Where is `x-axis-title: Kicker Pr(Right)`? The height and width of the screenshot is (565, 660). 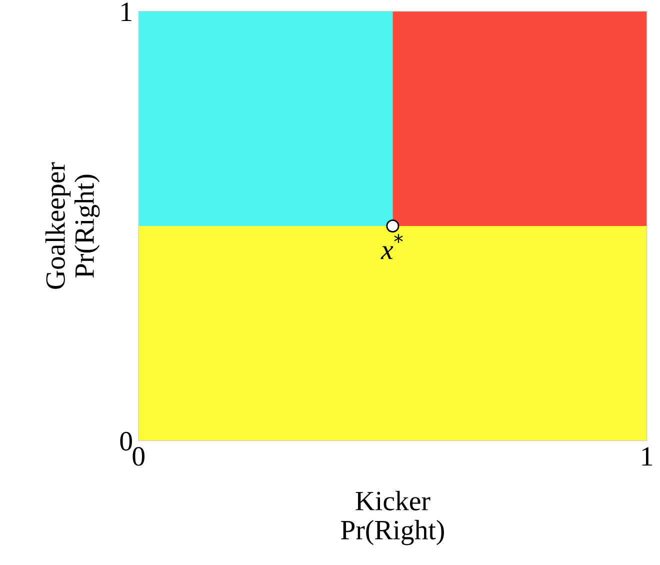
x-axis-title: Kicker Pr(Right) is located at coordinates (392, 518).